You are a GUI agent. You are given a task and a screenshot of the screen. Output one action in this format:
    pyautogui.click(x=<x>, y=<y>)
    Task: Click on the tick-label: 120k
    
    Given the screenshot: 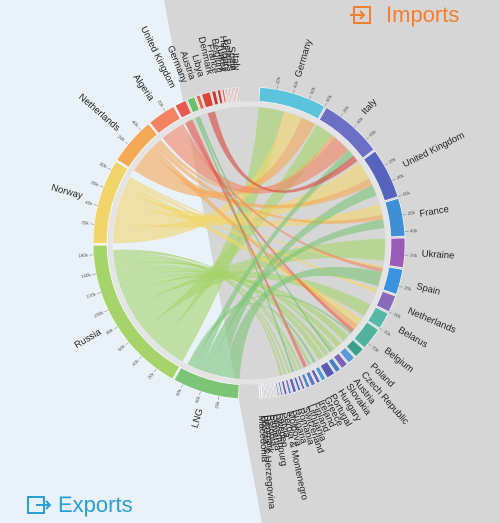 What is the action you would take?
    pyautogui.click(x=92, y=295)
    